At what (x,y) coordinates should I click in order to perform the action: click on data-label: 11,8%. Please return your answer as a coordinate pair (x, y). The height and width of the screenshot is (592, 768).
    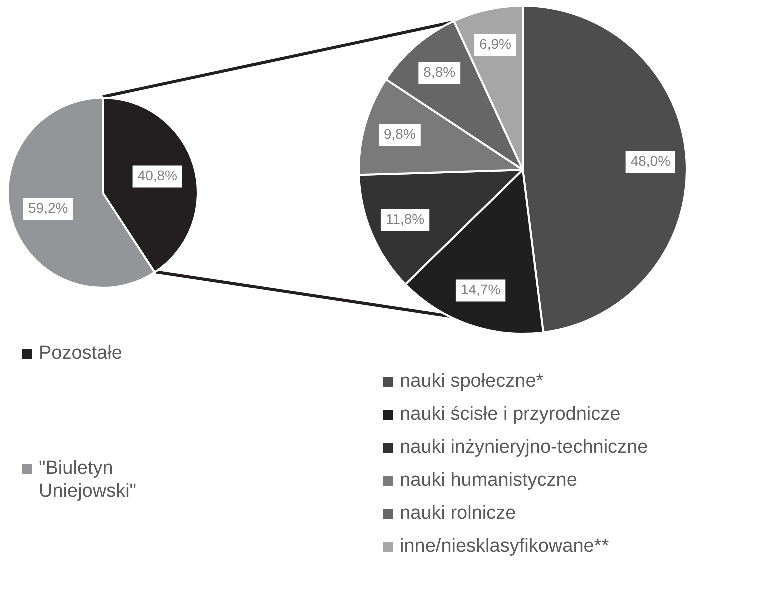
    Looking at the image, I should click on (405, 218).